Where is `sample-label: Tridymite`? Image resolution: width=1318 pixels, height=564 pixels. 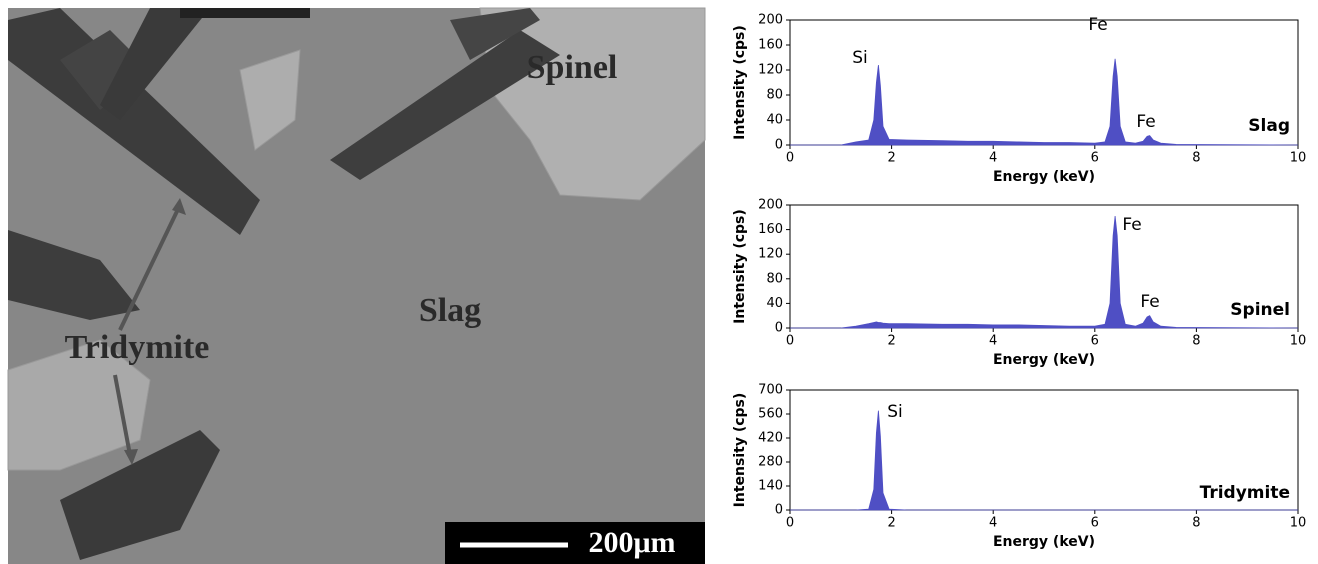
sample-label: Tridymite is located at coordinates (1245, 493).